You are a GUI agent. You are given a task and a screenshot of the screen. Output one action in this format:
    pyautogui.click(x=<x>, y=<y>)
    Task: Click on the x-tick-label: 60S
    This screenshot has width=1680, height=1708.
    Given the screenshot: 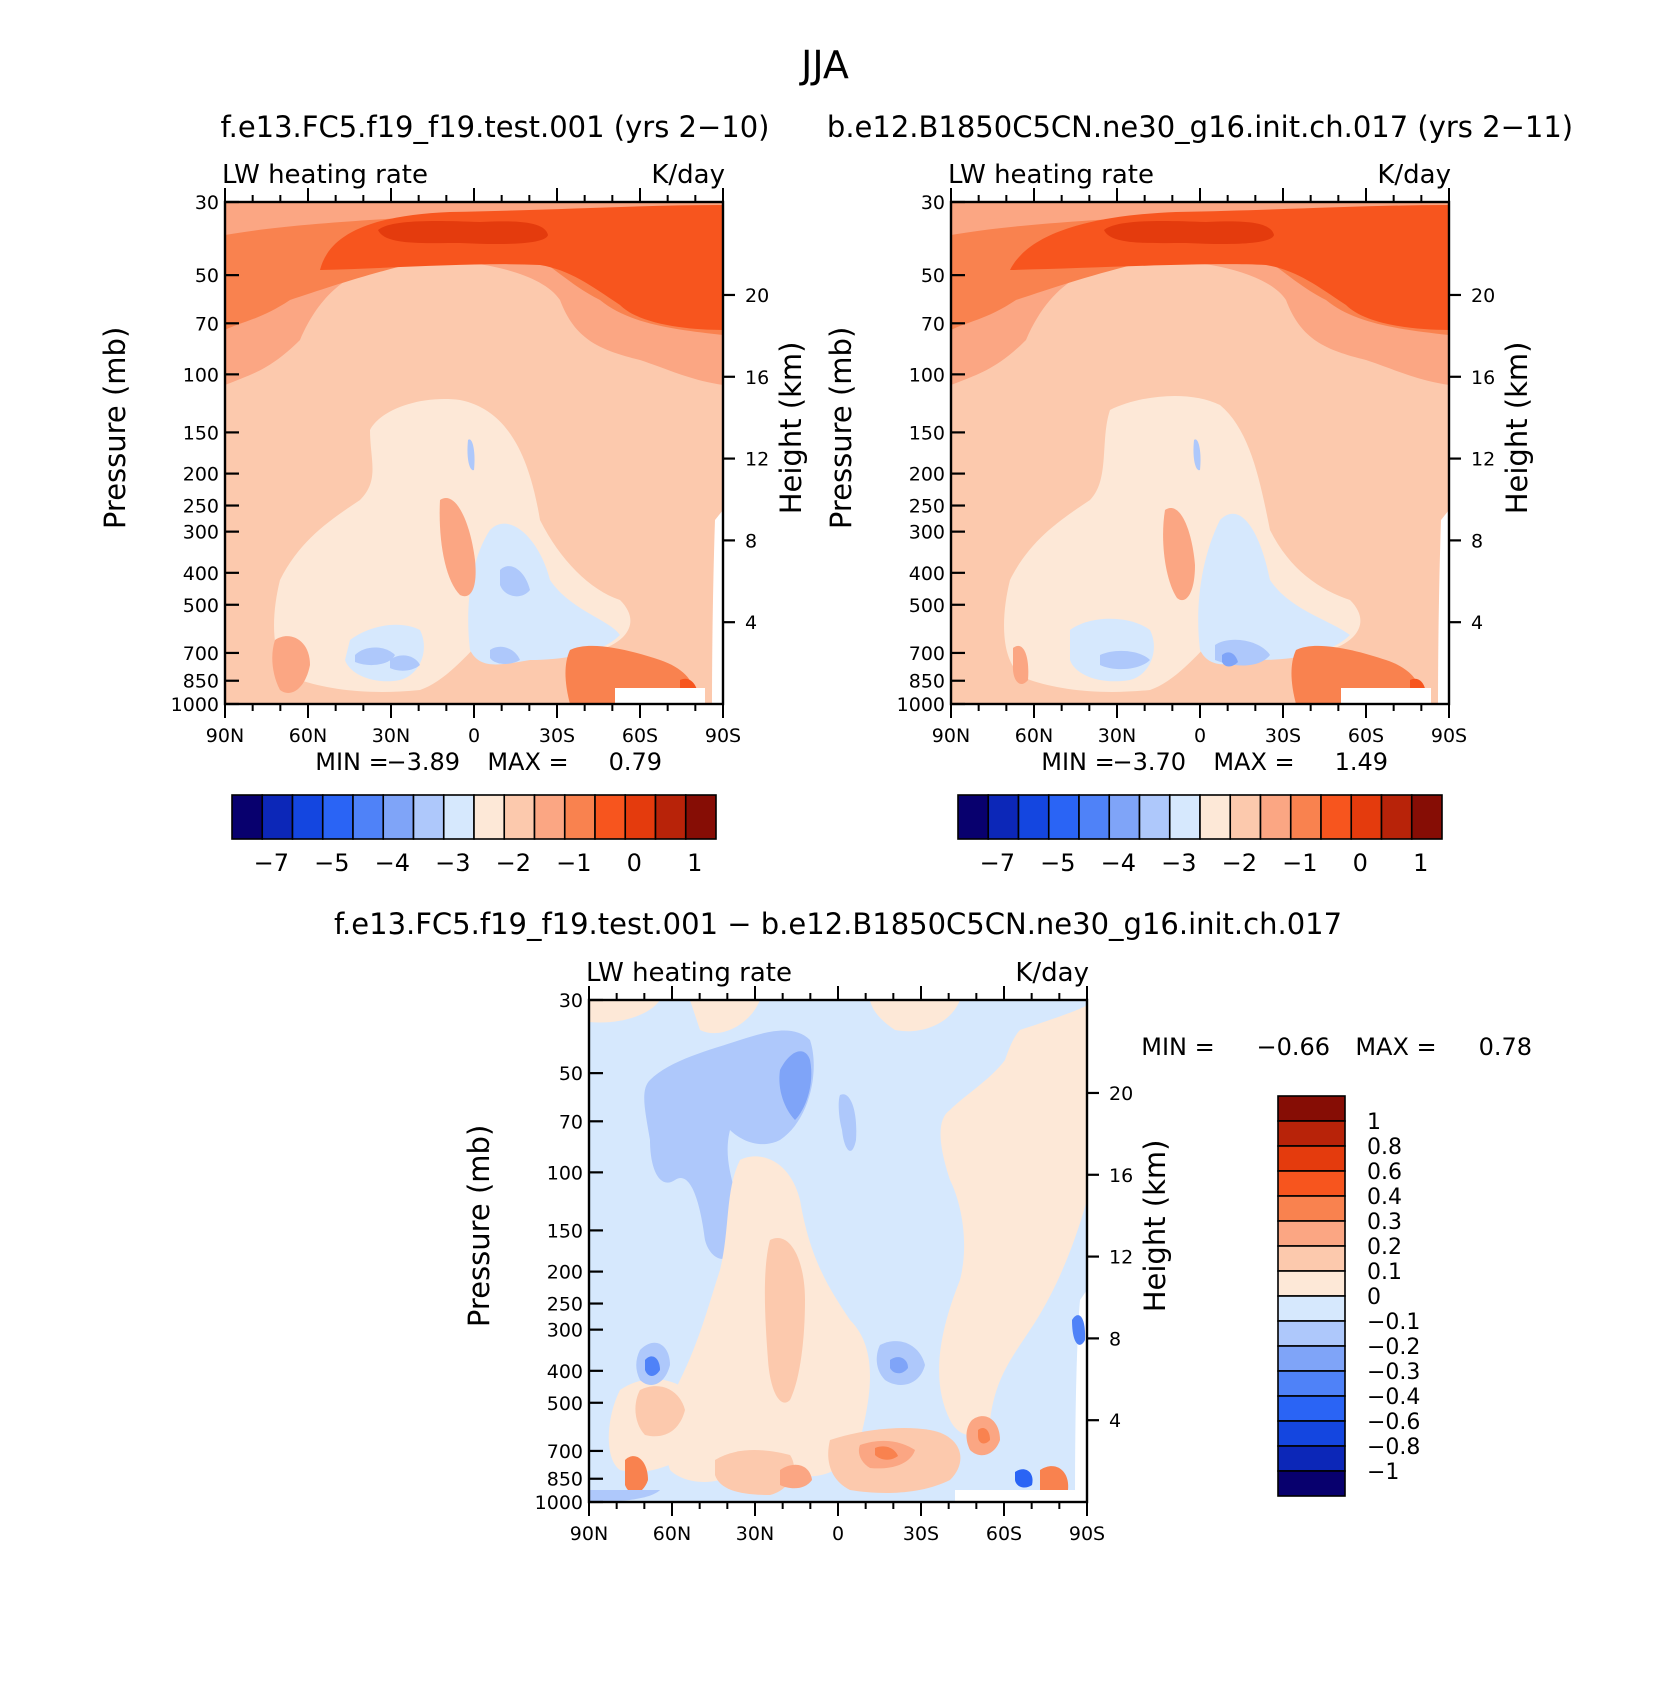 What is the action you would take?
    pyautogui.click(x=1004, y=1534)
    